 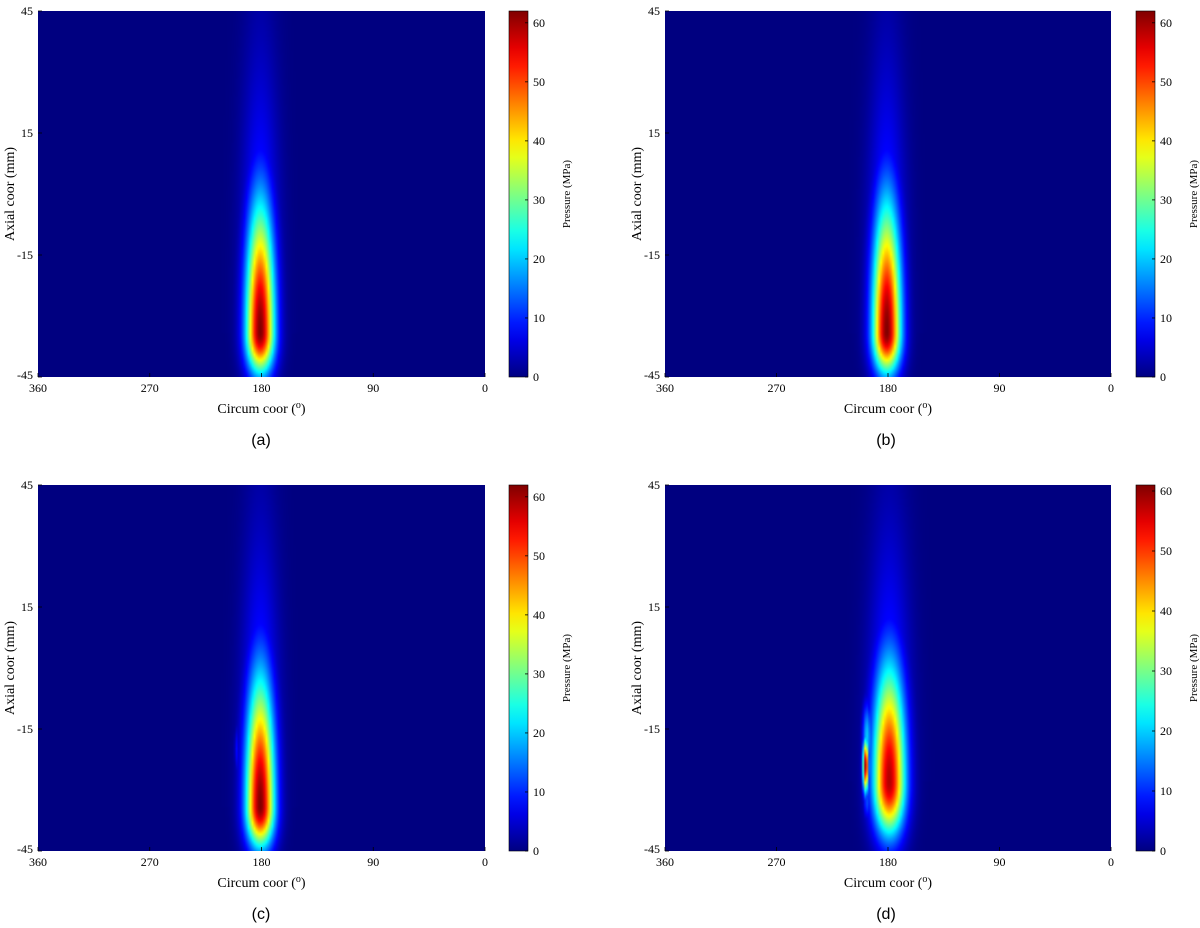 I want to click on panel-caption: (b), so click(x=886, y=440).